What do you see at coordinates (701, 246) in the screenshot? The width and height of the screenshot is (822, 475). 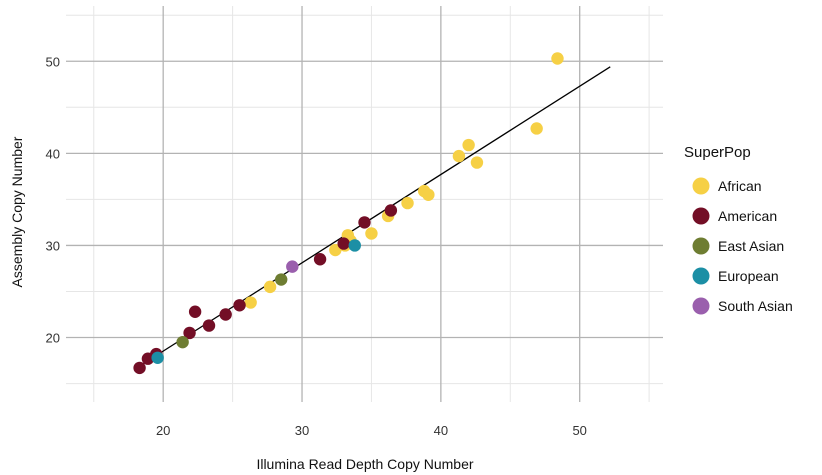 I see `legend-swatch-east-asian` at bounding box center [701, 246].